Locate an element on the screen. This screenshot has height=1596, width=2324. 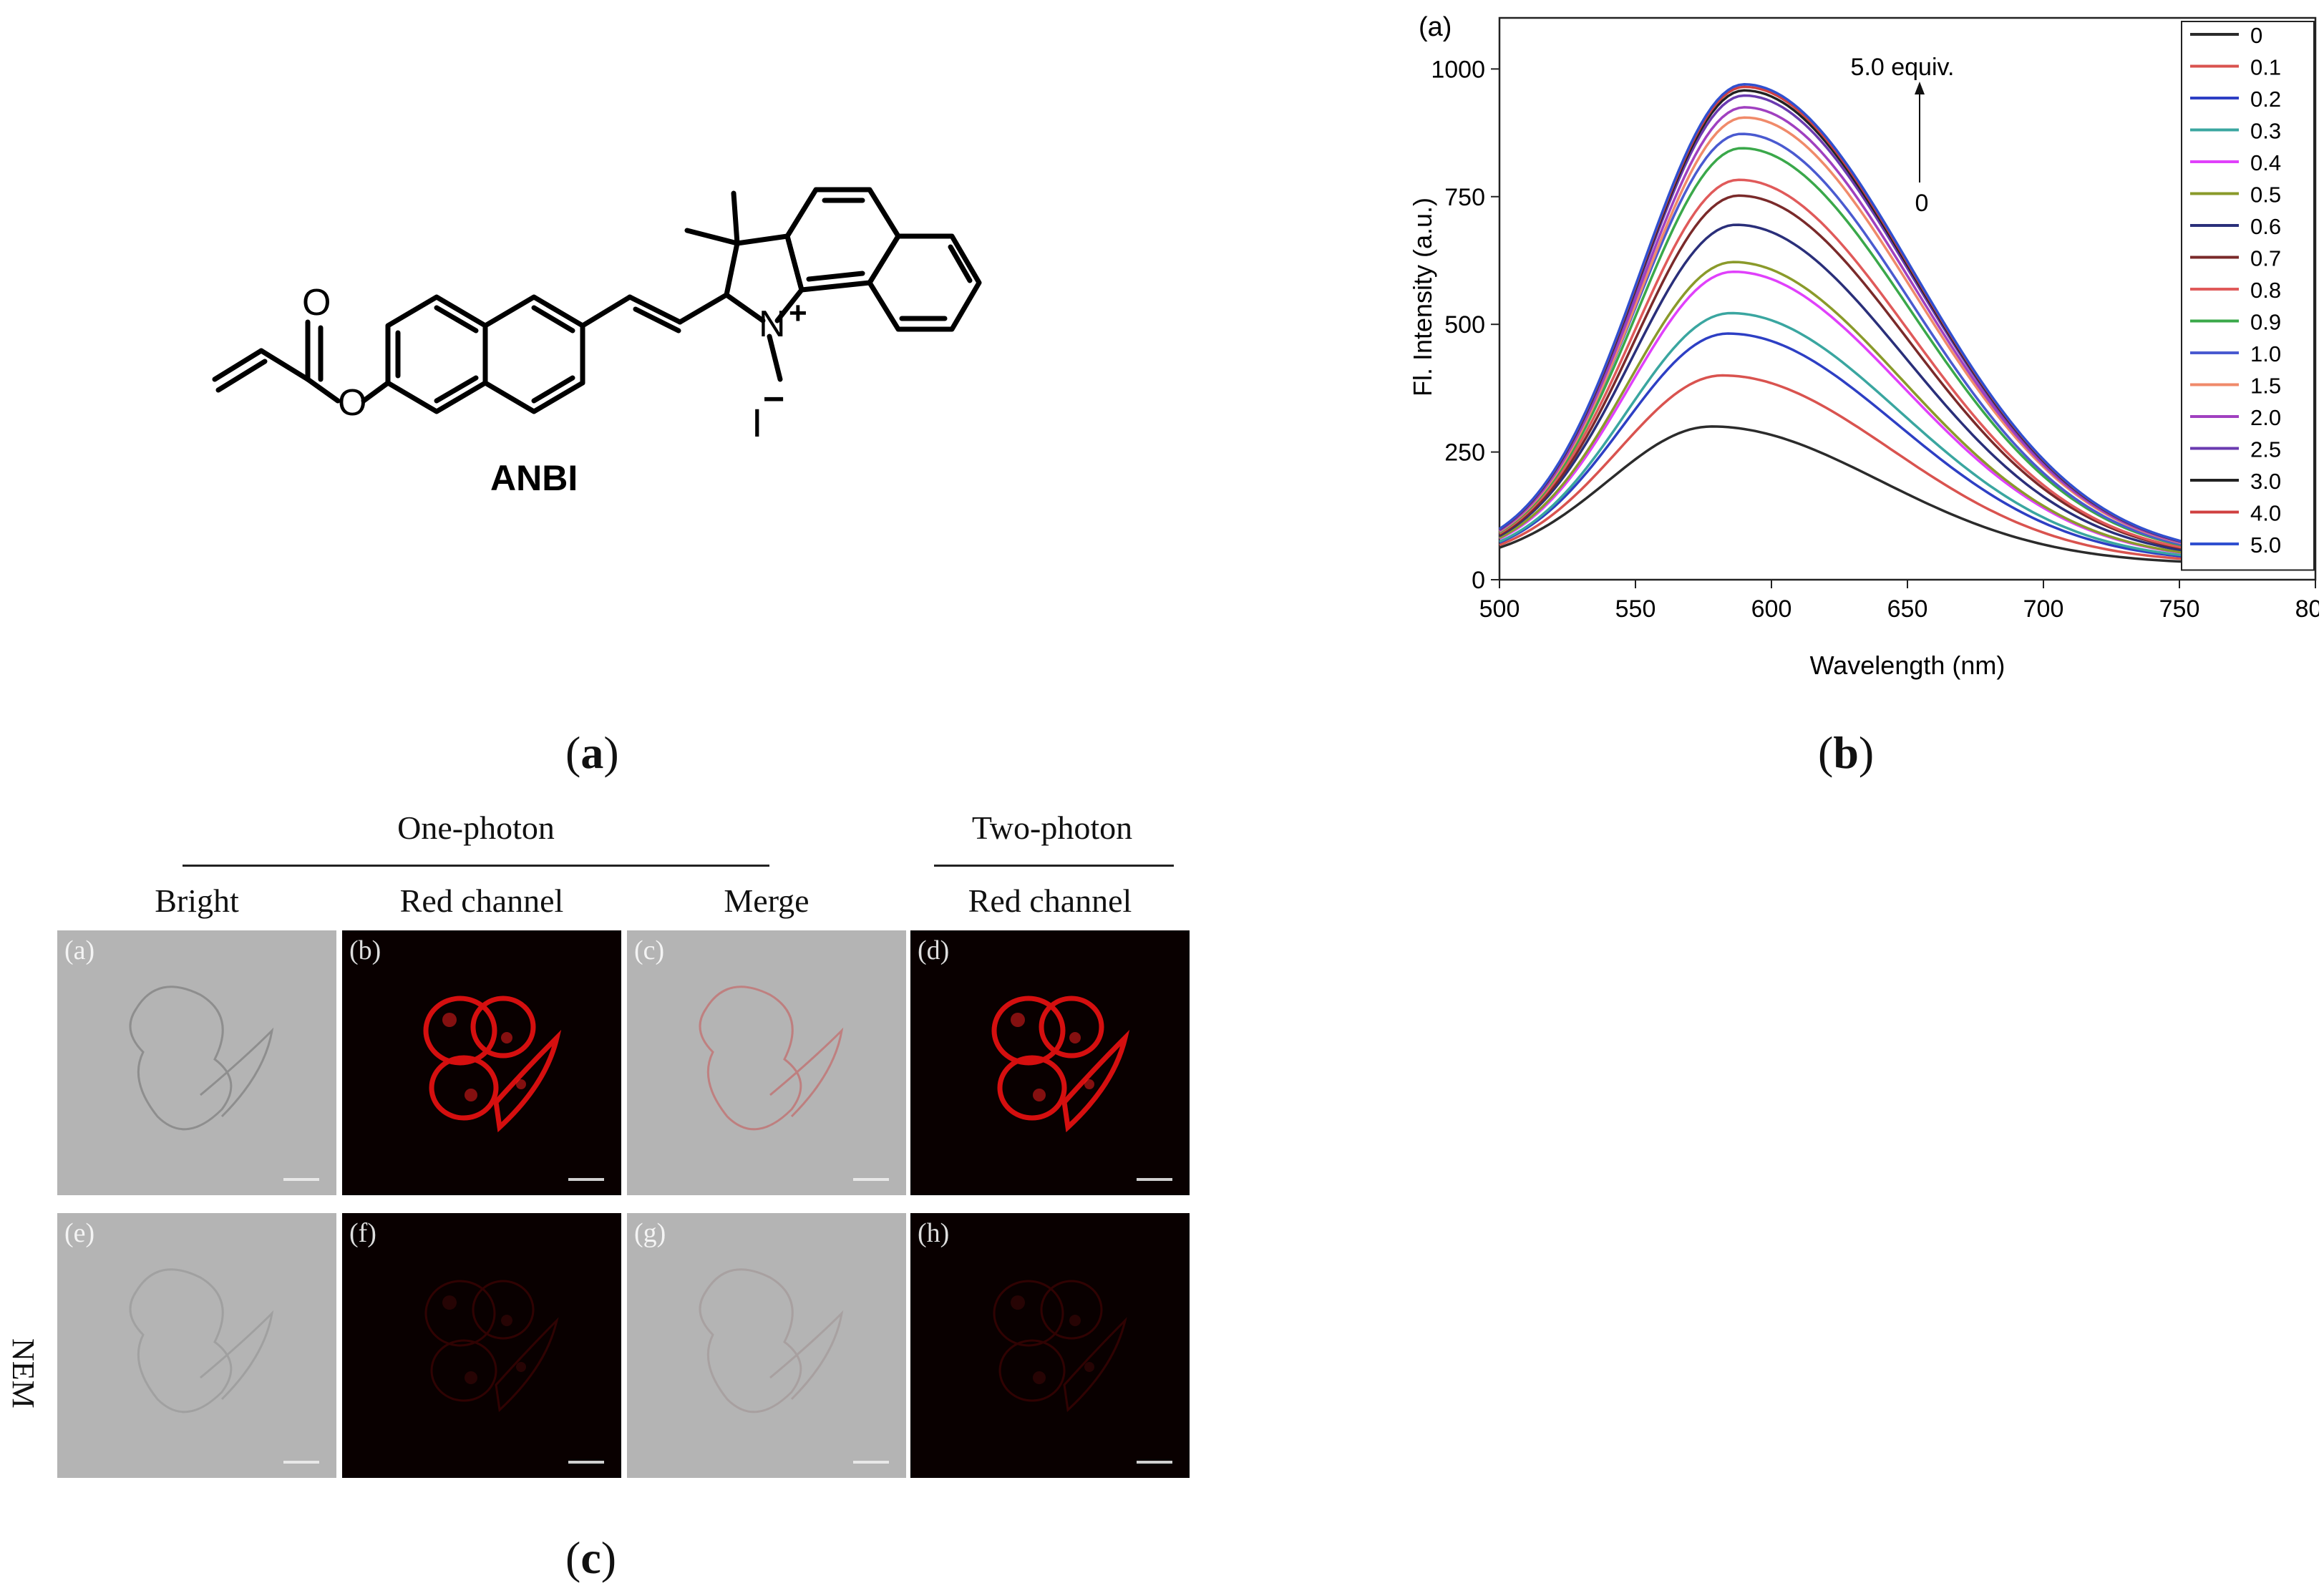
one-photon-rule is located at coordinates (476, 866).